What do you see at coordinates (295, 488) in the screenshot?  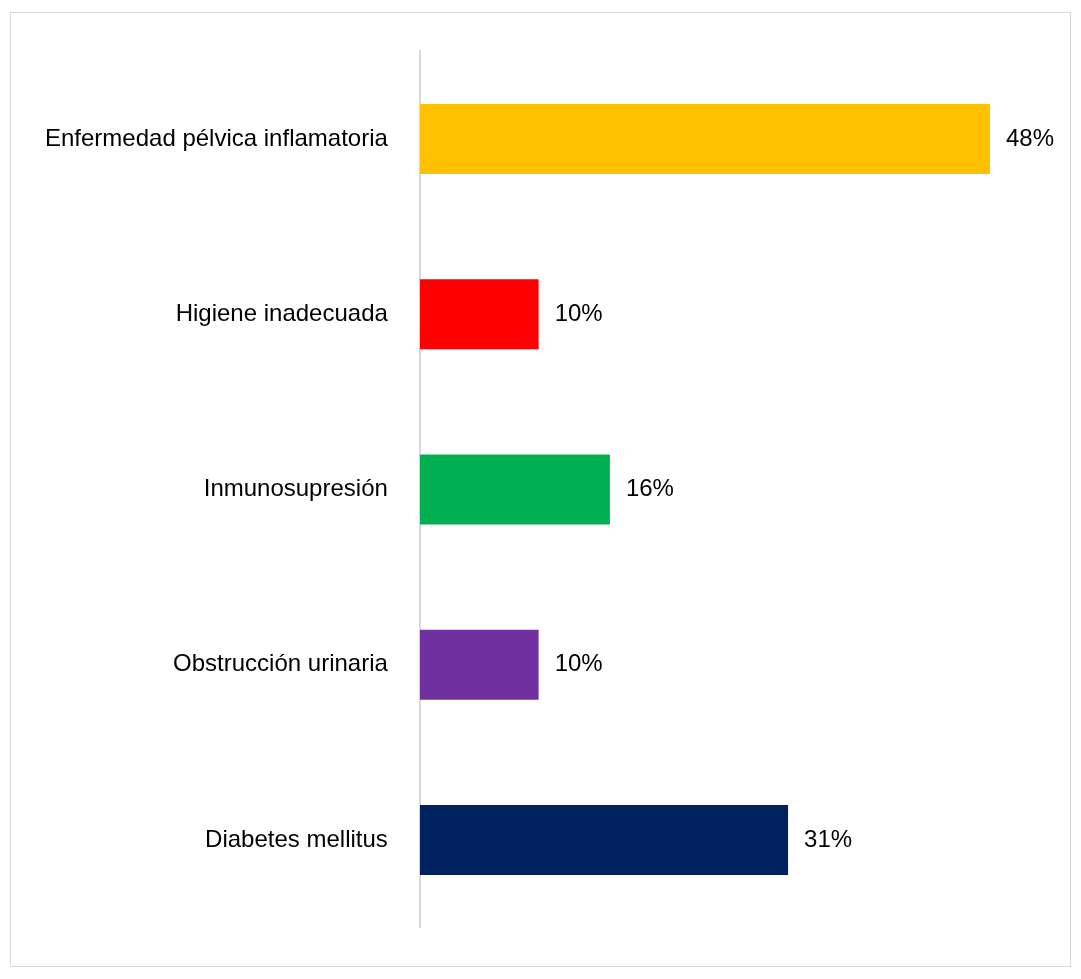 I see `y-tick-label: Inmunosupresión` at bounding box center [295, 488].